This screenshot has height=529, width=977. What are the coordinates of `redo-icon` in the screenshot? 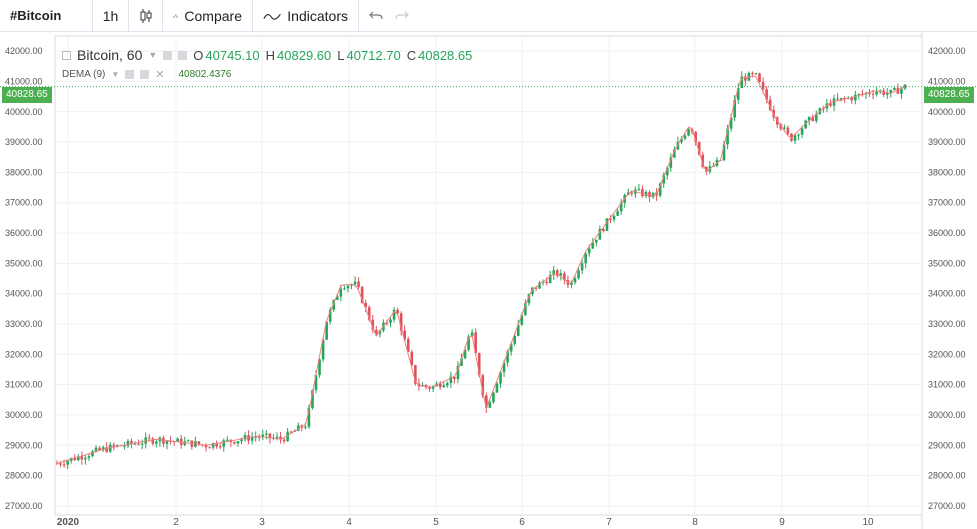 It's located at (402, 16).